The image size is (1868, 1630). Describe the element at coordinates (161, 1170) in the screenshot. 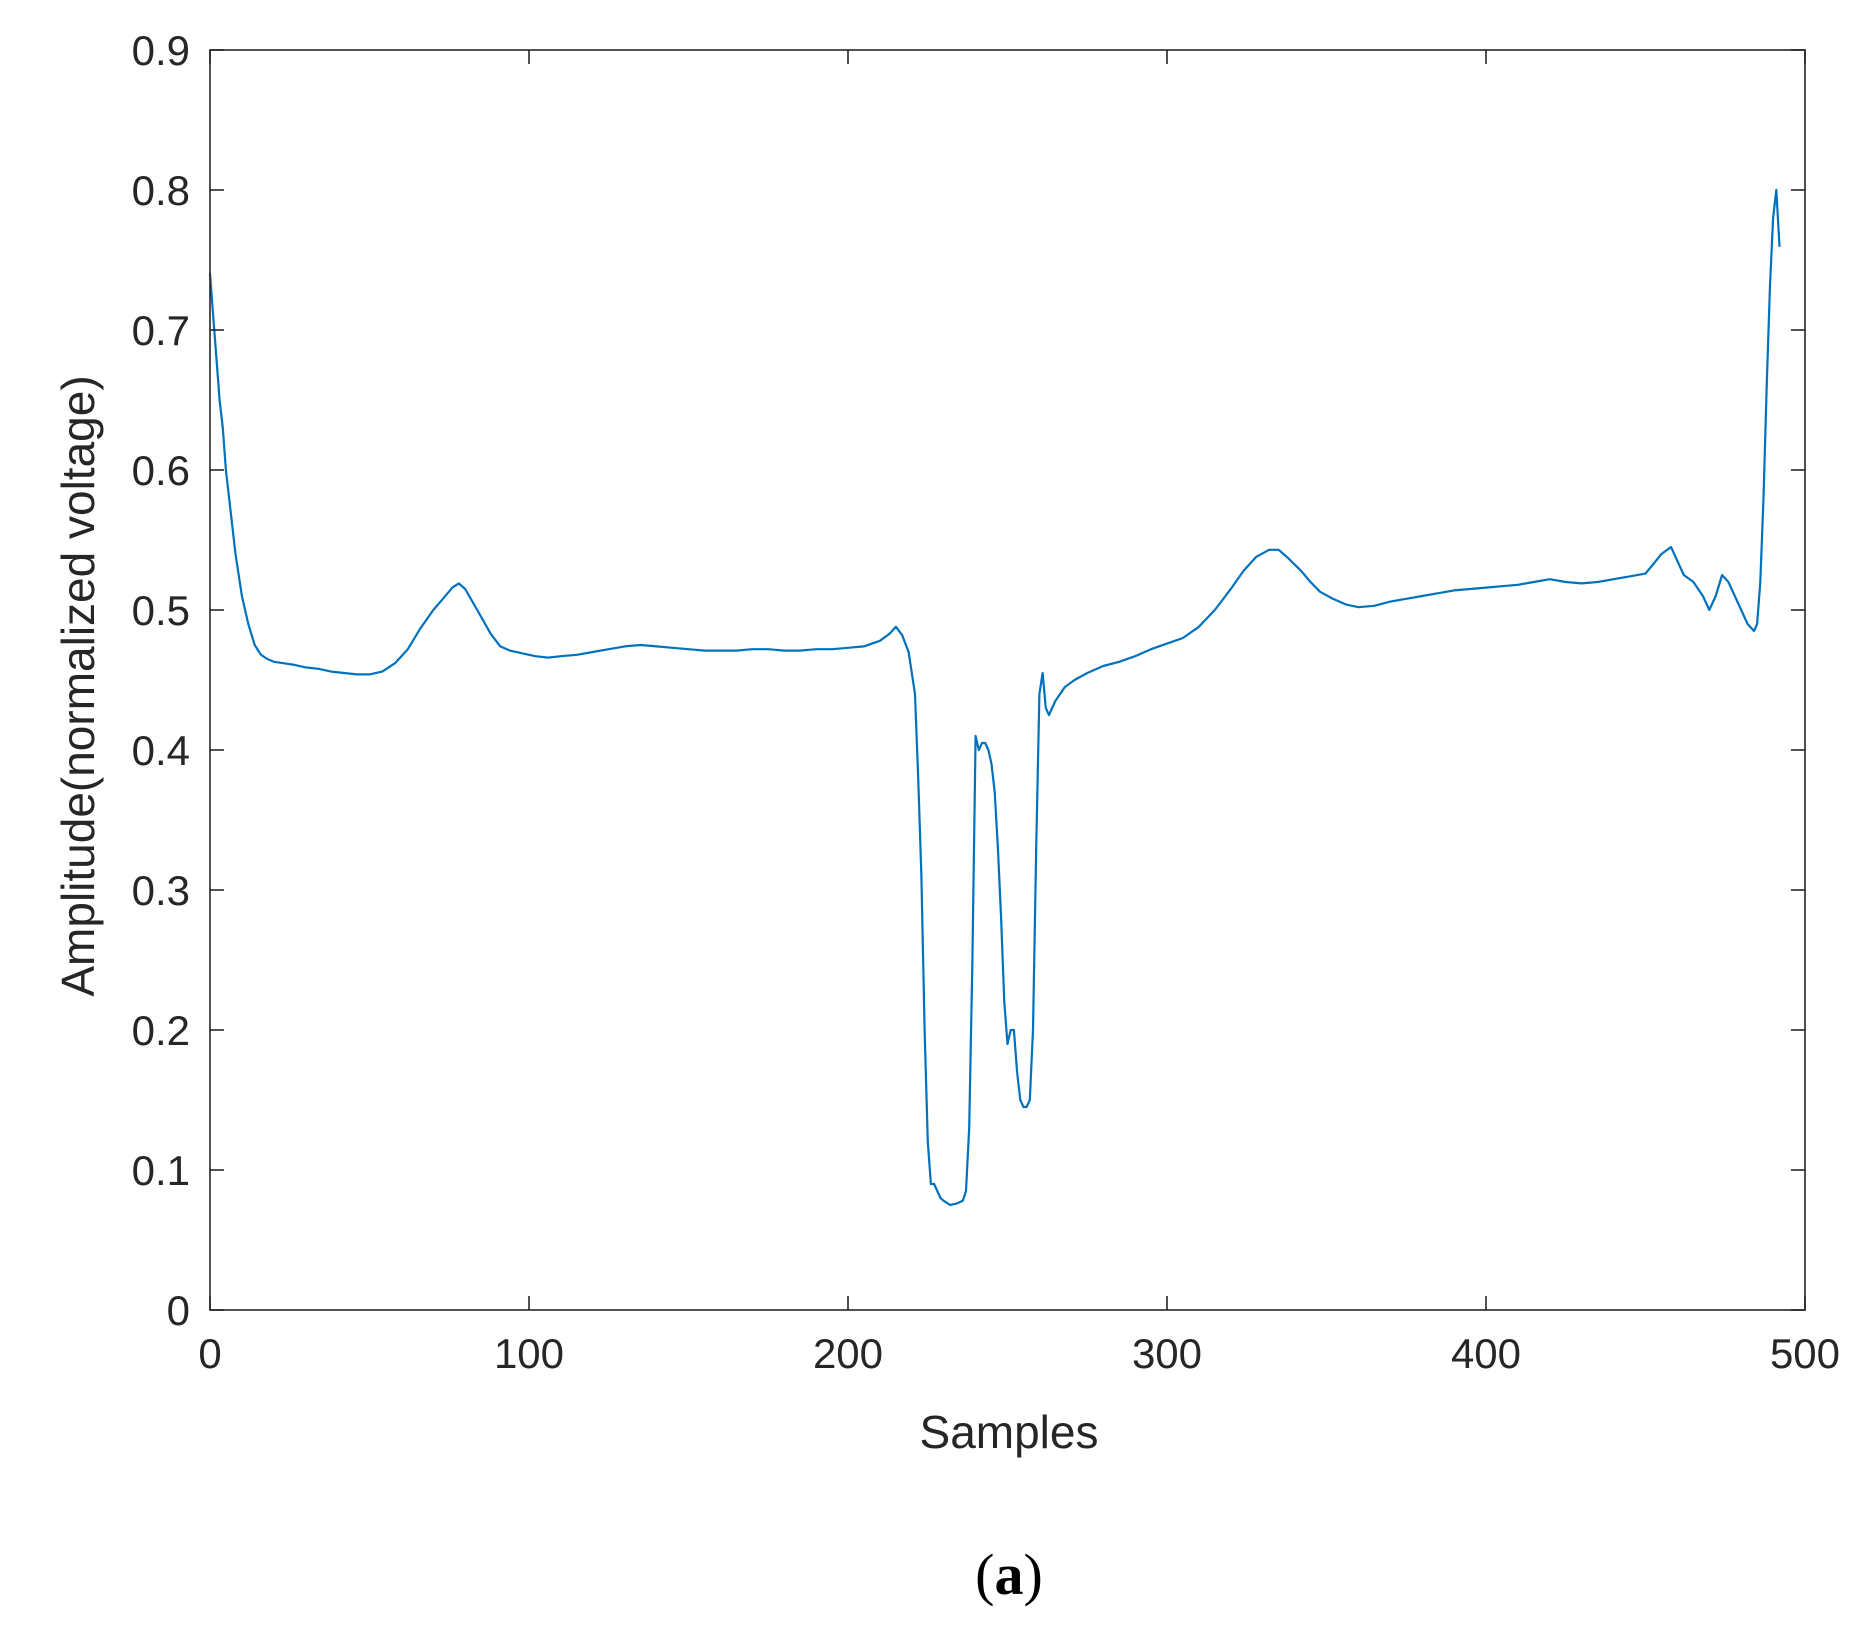

I see `y-tick-label: 0.1` at that location.